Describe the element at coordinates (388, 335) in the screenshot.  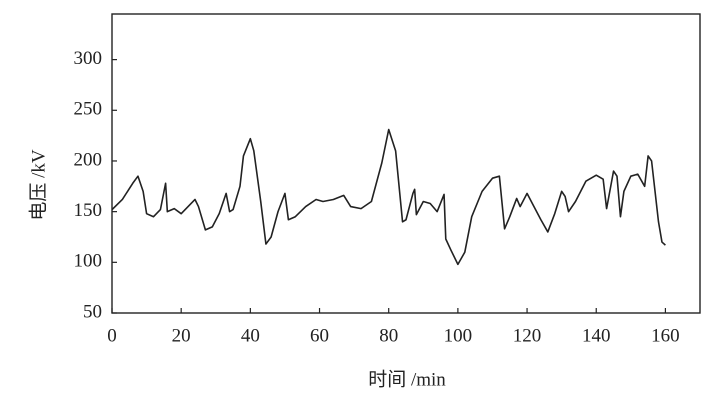
I see `x-tick-label: 80` at that location.